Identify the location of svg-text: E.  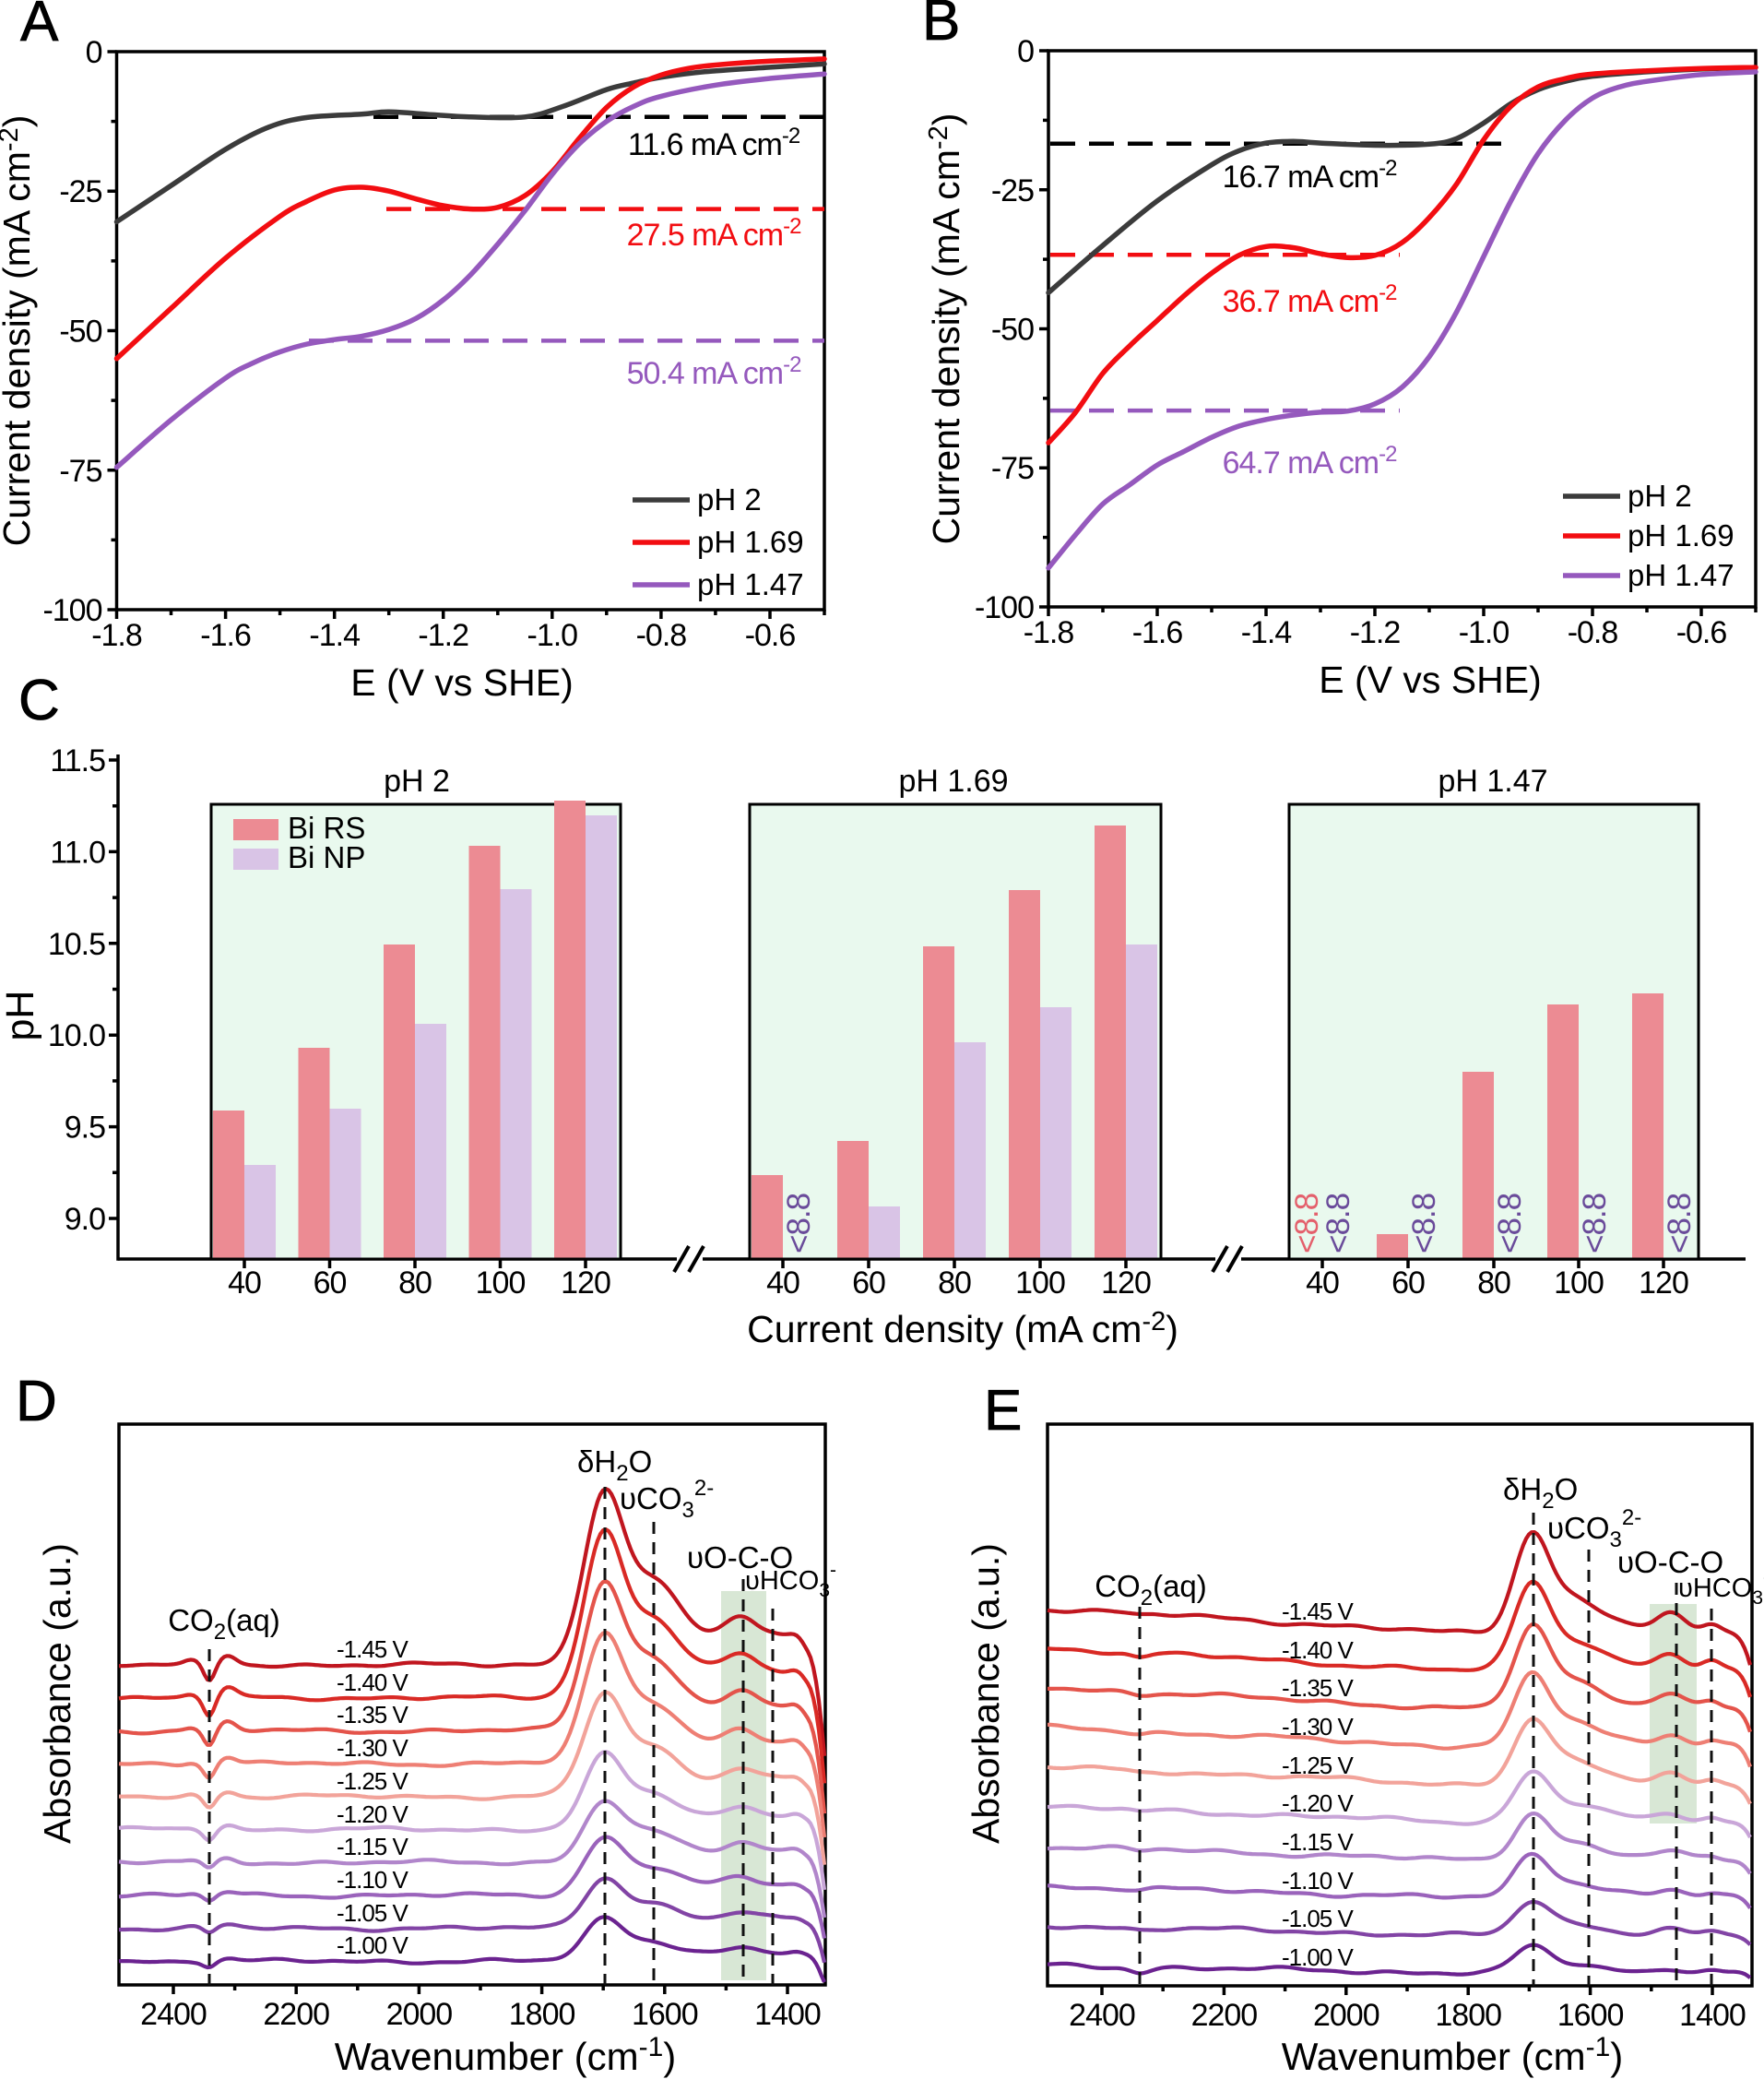
(1003, 1411).